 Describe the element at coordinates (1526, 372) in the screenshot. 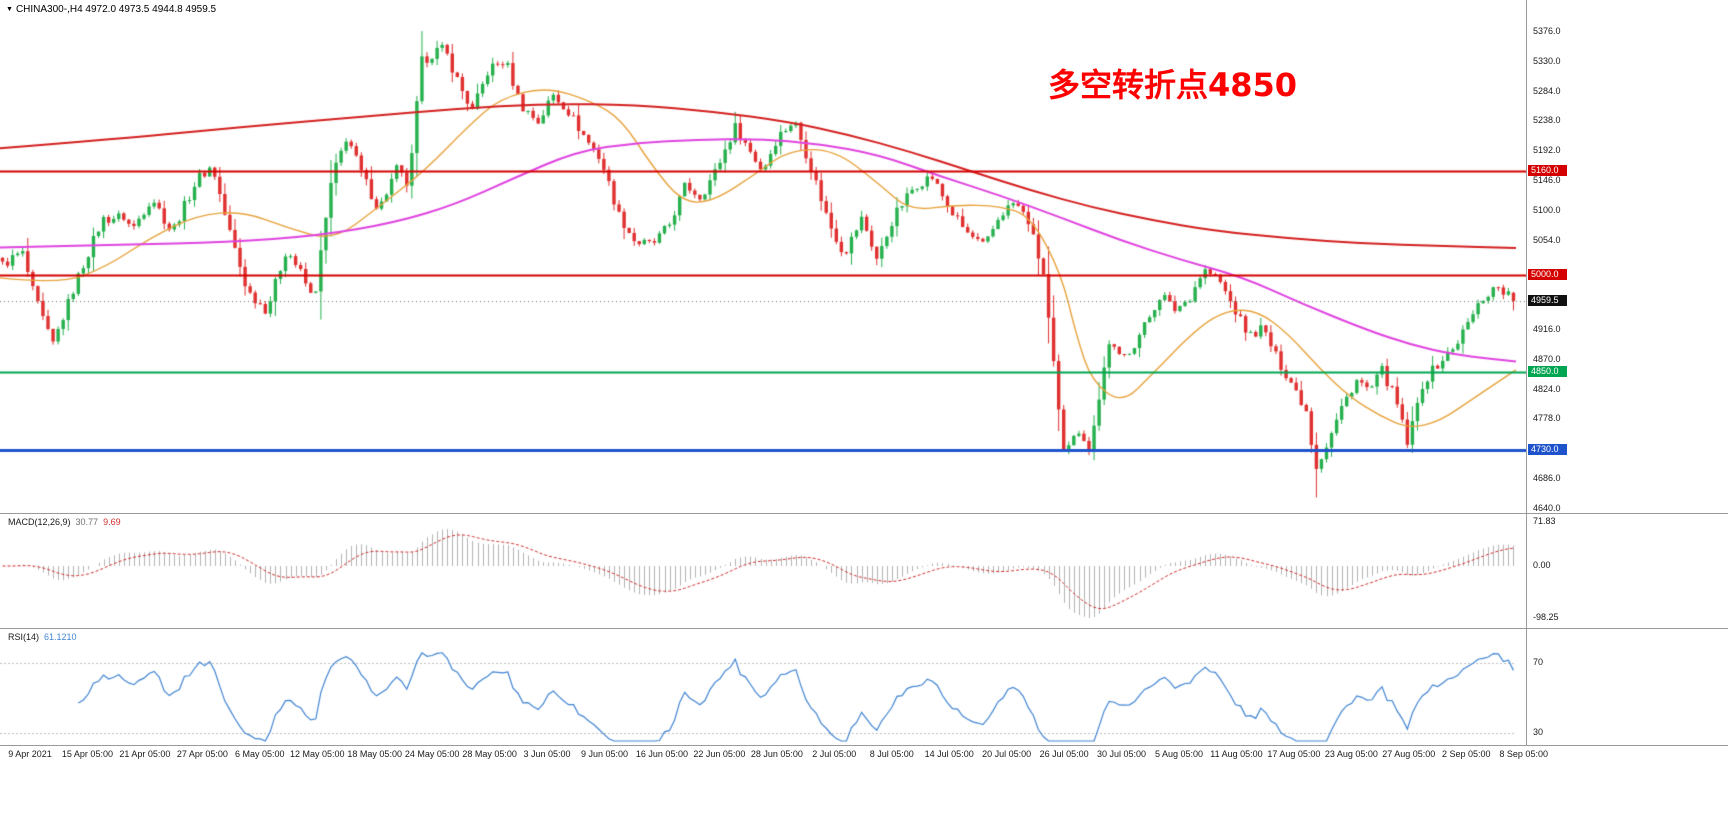

I see `price-axis-separator` at that location.